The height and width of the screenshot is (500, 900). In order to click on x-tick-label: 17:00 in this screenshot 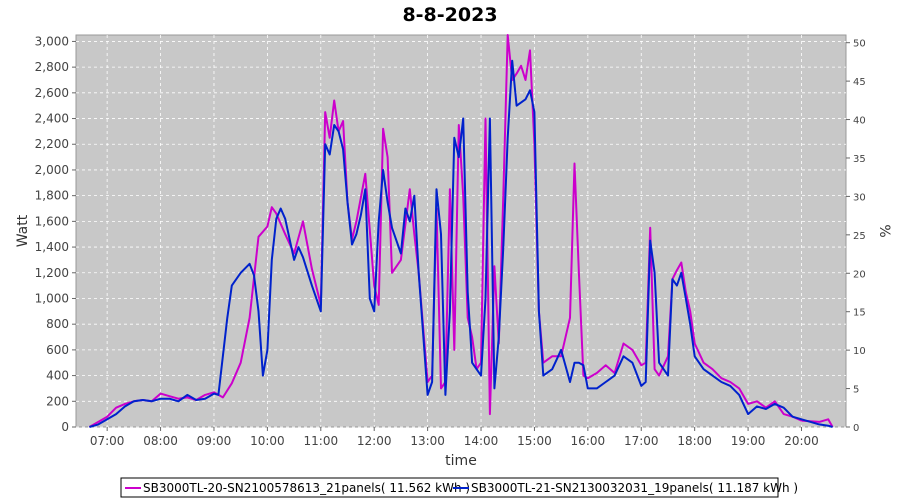, I will do `click(641, 441)`.